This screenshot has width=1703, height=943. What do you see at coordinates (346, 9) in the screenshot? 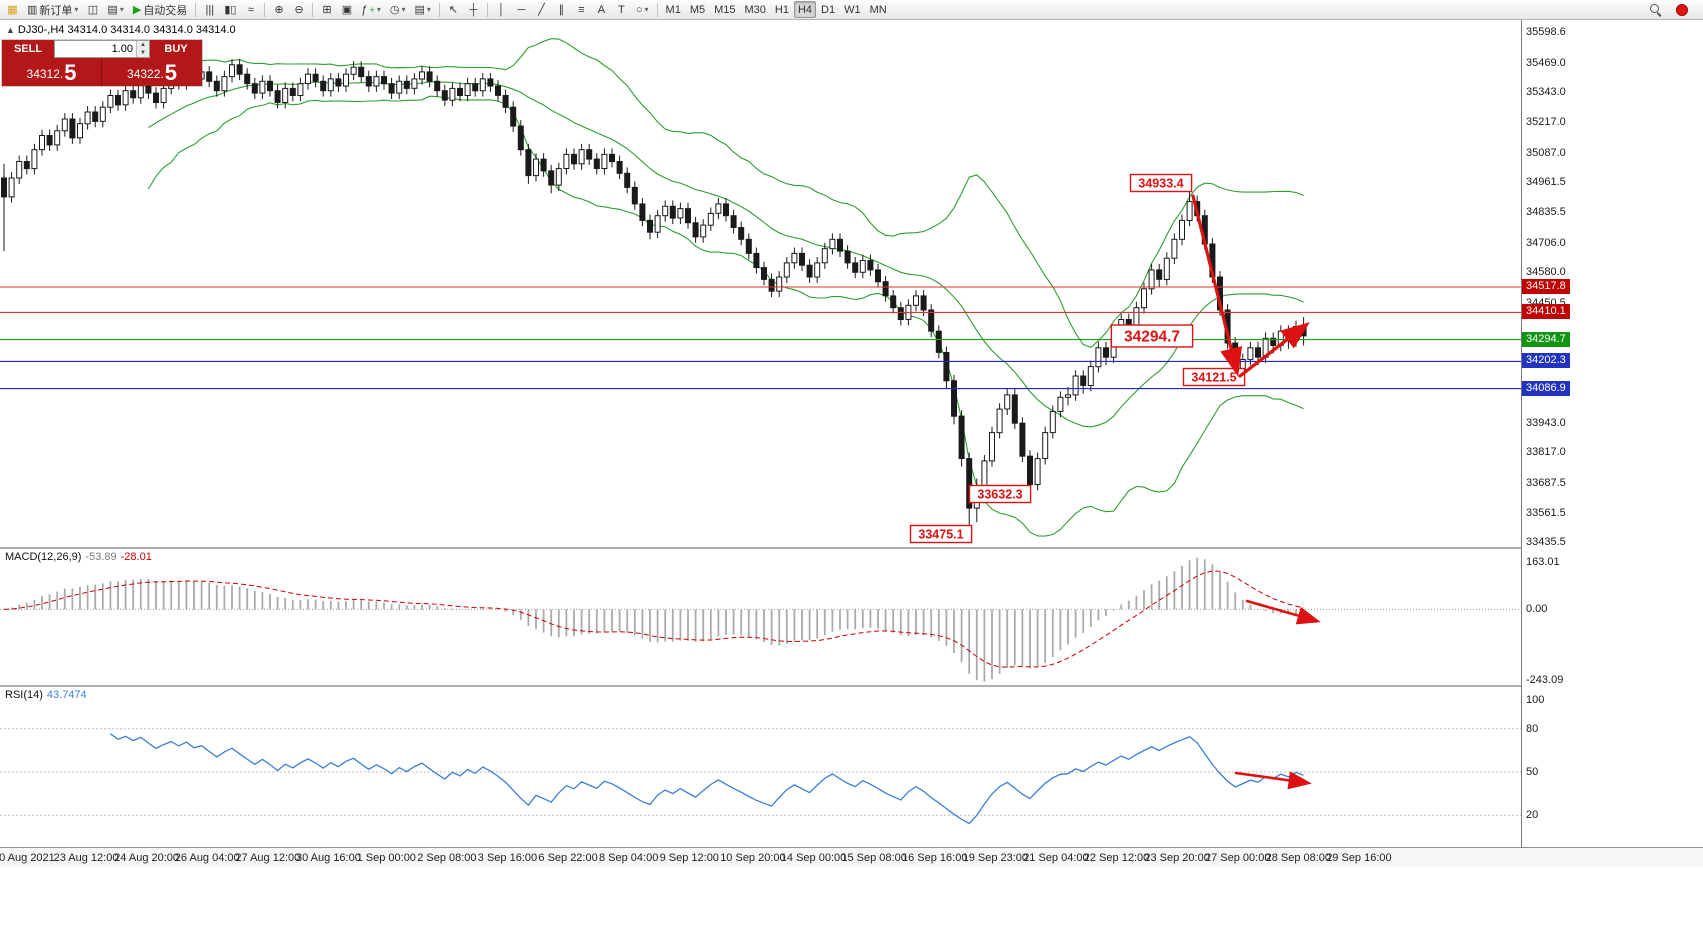
I see `cascade-windows-icon: ▣` at bounding box center [346, 9].